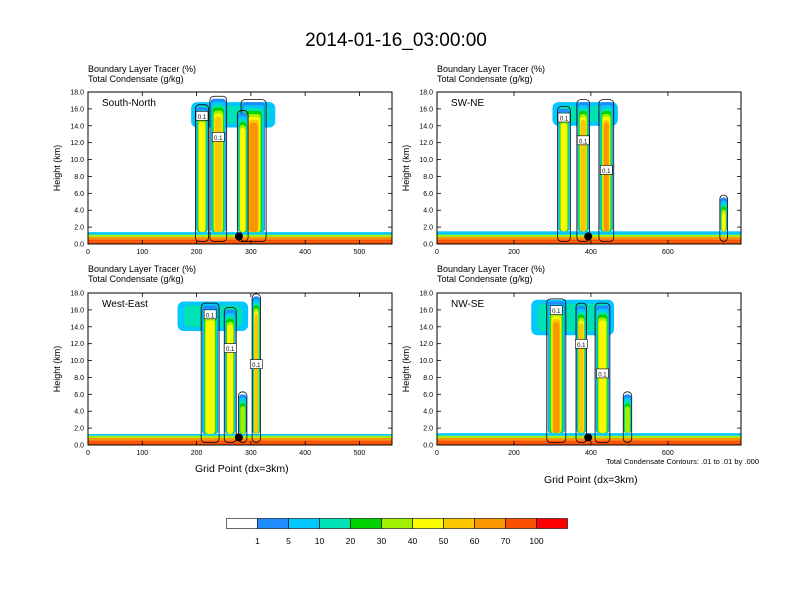  What do you see at coordinates (589, 371) in the screenshot?
I see `plot-area: 0.1 0.1 0.1` at bounding box center [589, 371].